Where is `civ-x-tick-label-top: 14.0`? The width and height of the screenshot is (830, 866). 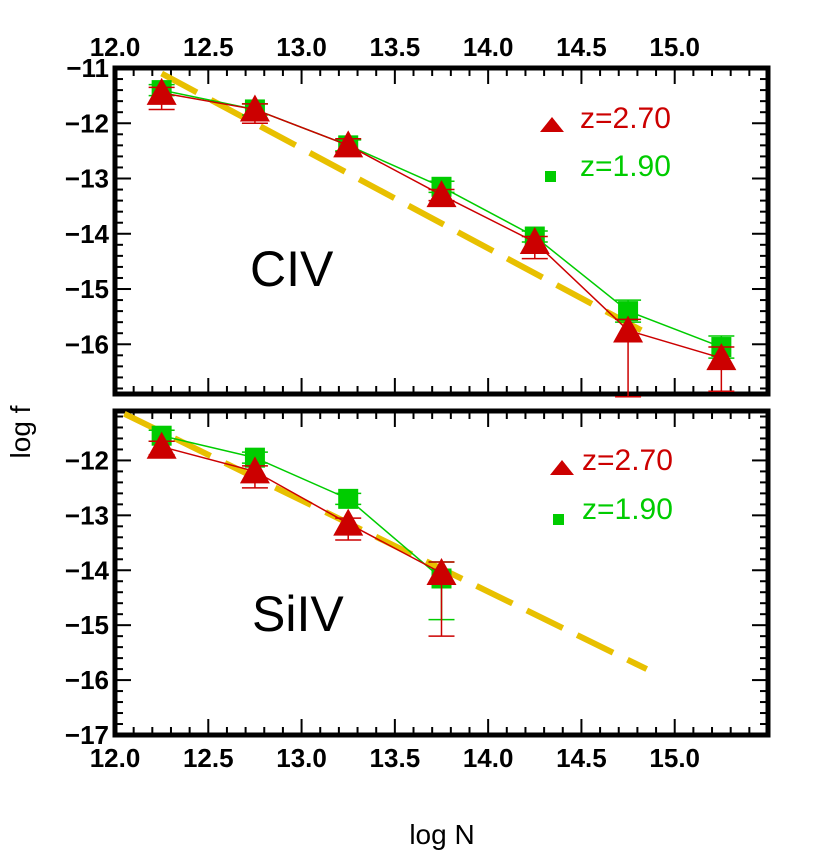
civ-x-tick-label-top: 14.0 is located at coordinates (488, 47).